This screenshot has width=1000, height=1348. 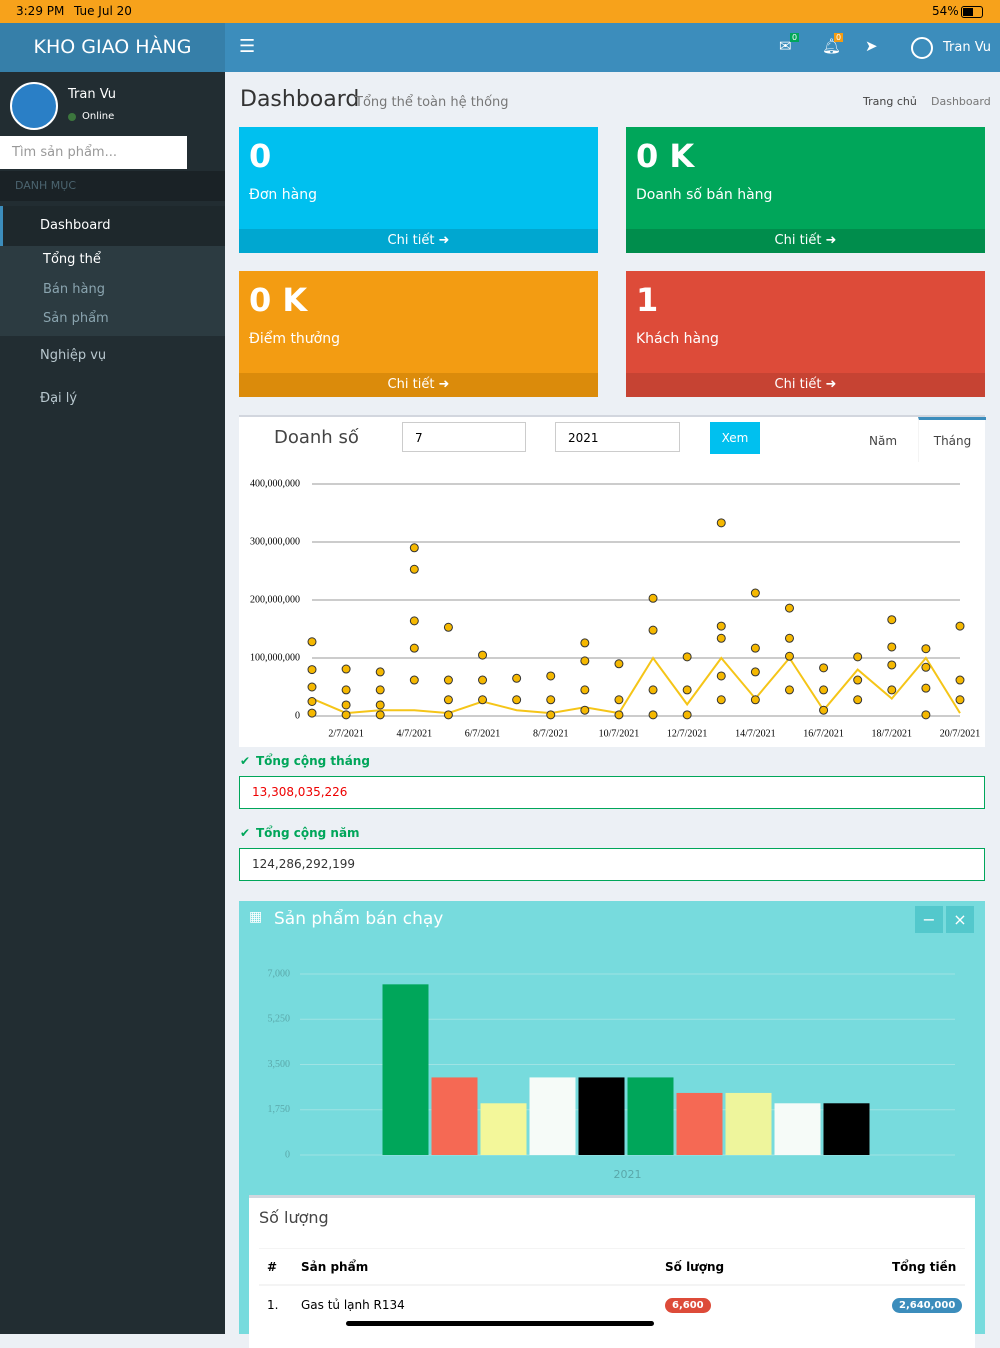 What do you see at coordinates (279, 1109) in the screenshot?
I see `y-tick-label: 1,750` at bounding box center [279, 1109].